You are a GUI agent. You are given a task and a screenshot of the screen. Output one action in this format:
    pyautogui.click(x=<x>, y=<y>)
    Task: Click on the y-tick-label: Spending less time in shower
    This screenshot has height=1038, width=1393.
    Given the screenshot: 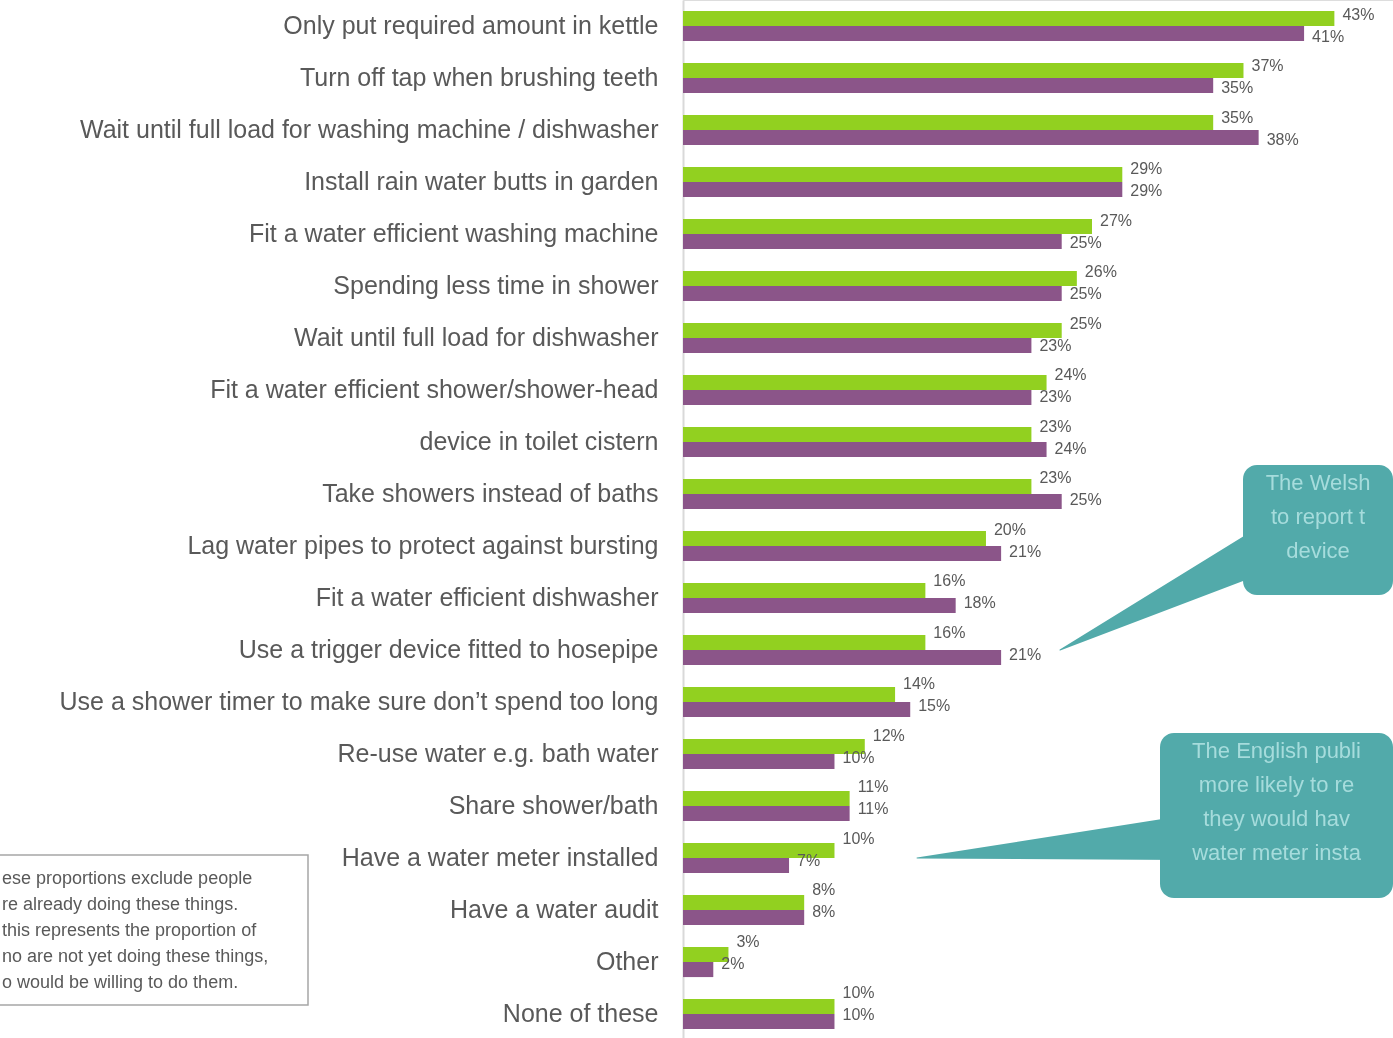 What is the action you would take?
    pyautogui.click(x=496, y=285)
    